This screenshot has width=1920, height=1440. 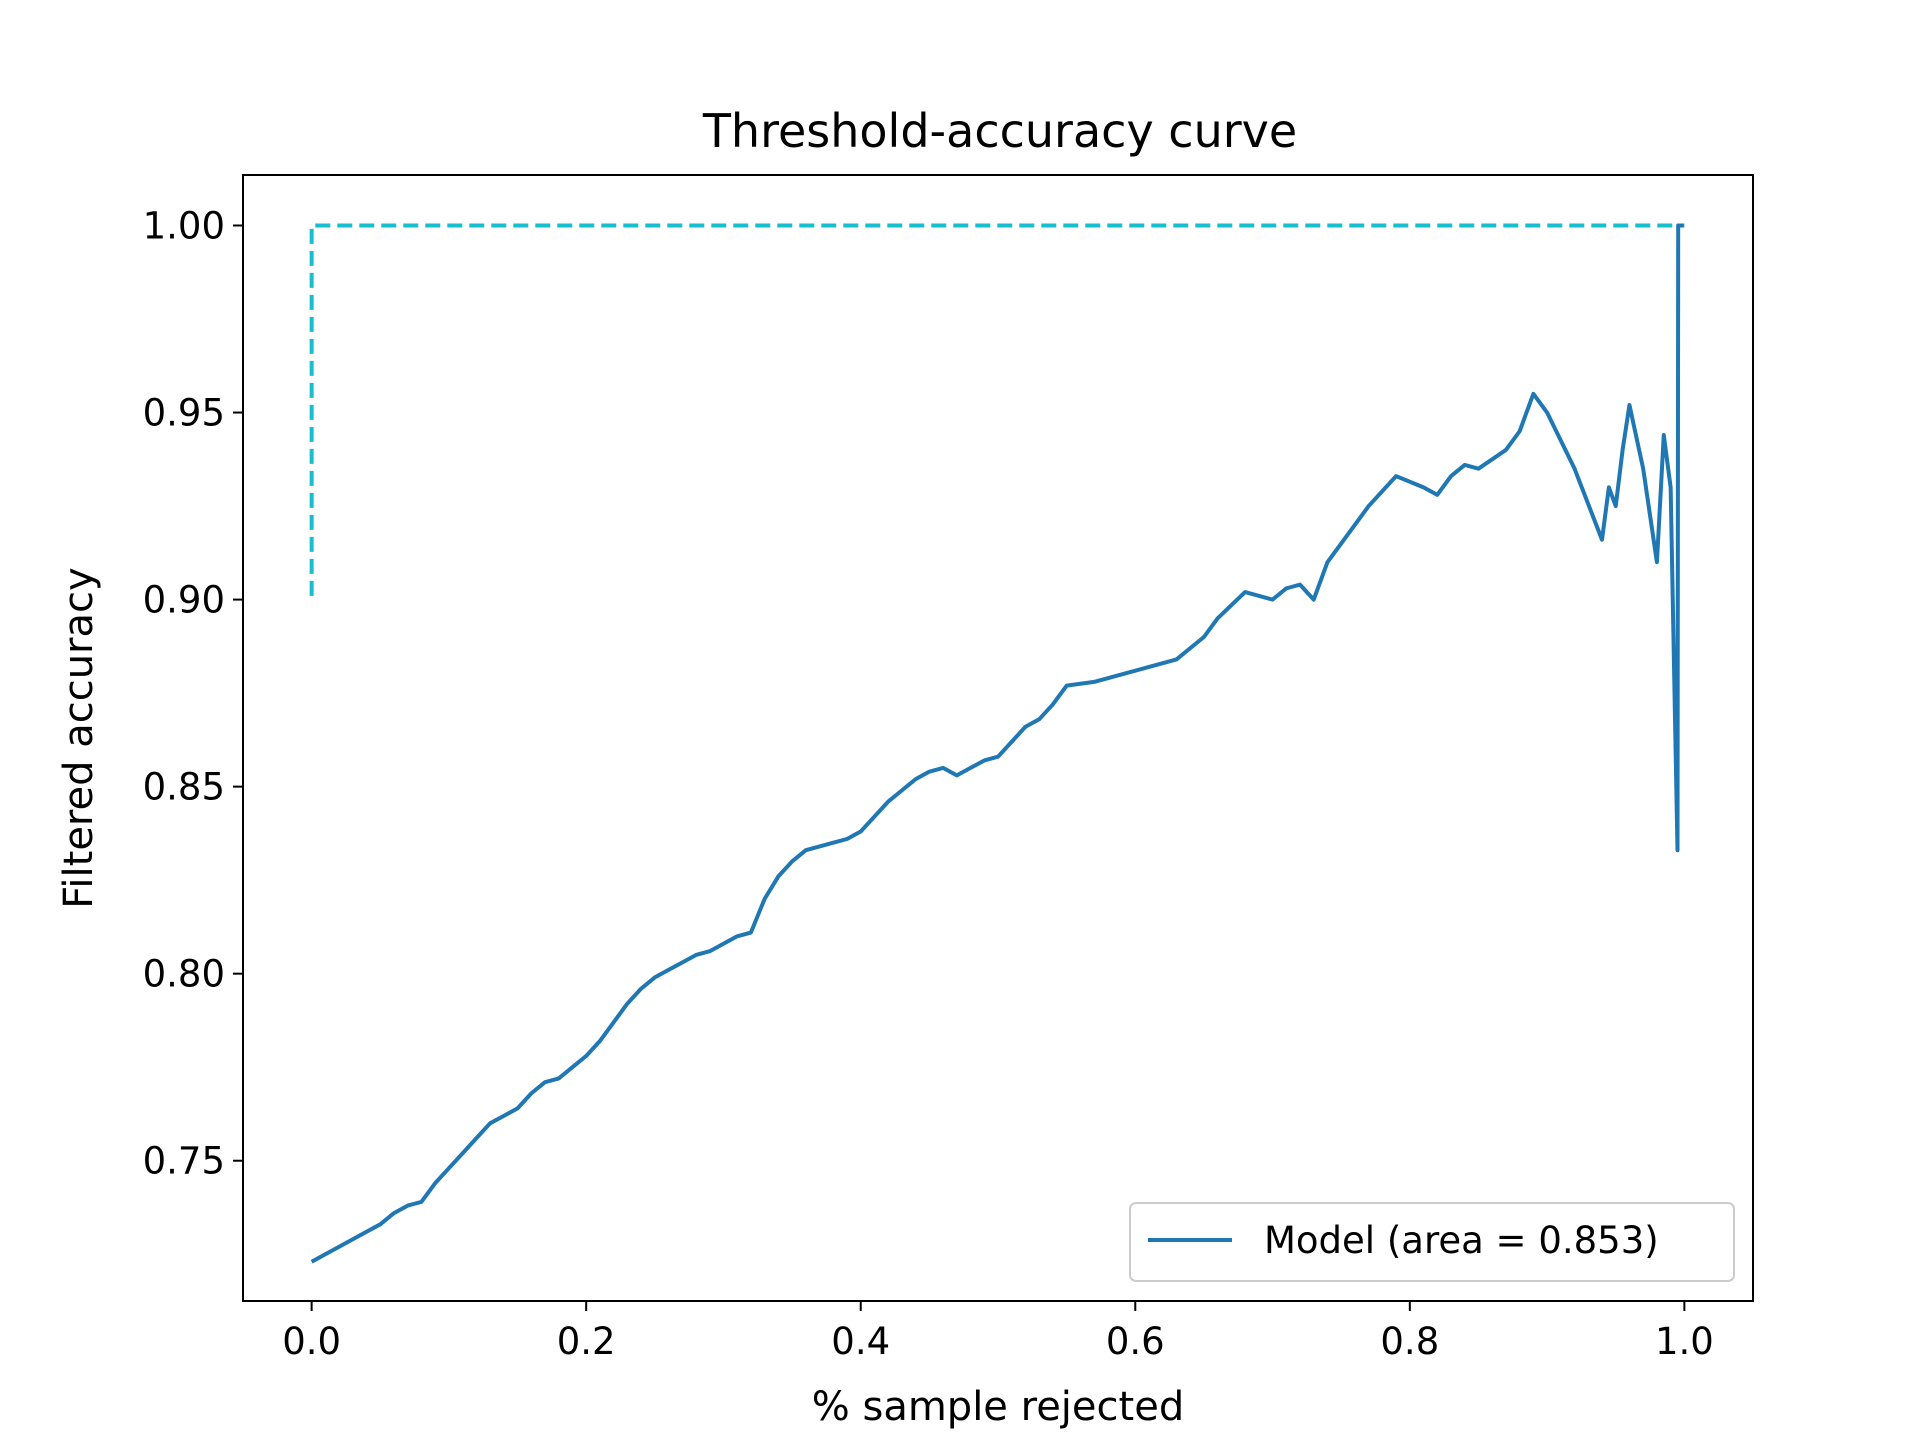 I want to click on y-tick-label: 1.00, so click(x=184, y=226).